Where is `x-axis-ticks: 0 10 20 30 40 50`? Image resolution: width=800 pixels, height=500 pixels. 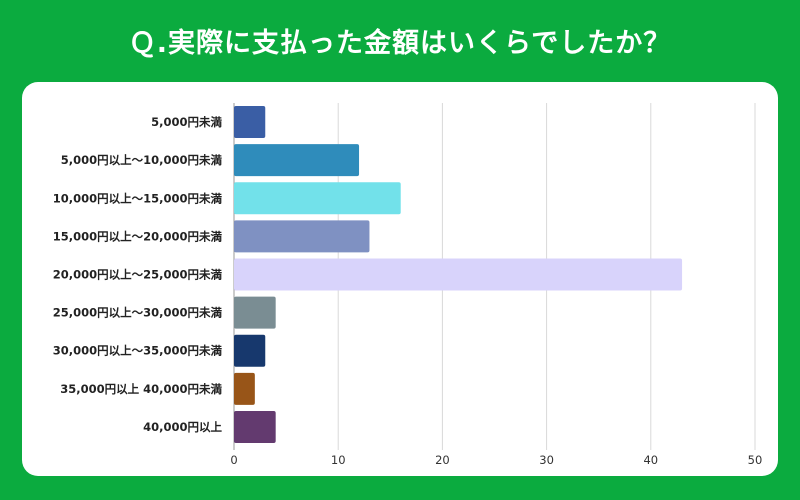
x-axis-ticks: 0 10 20 30 40 50 is located at coordinates (496, 460).